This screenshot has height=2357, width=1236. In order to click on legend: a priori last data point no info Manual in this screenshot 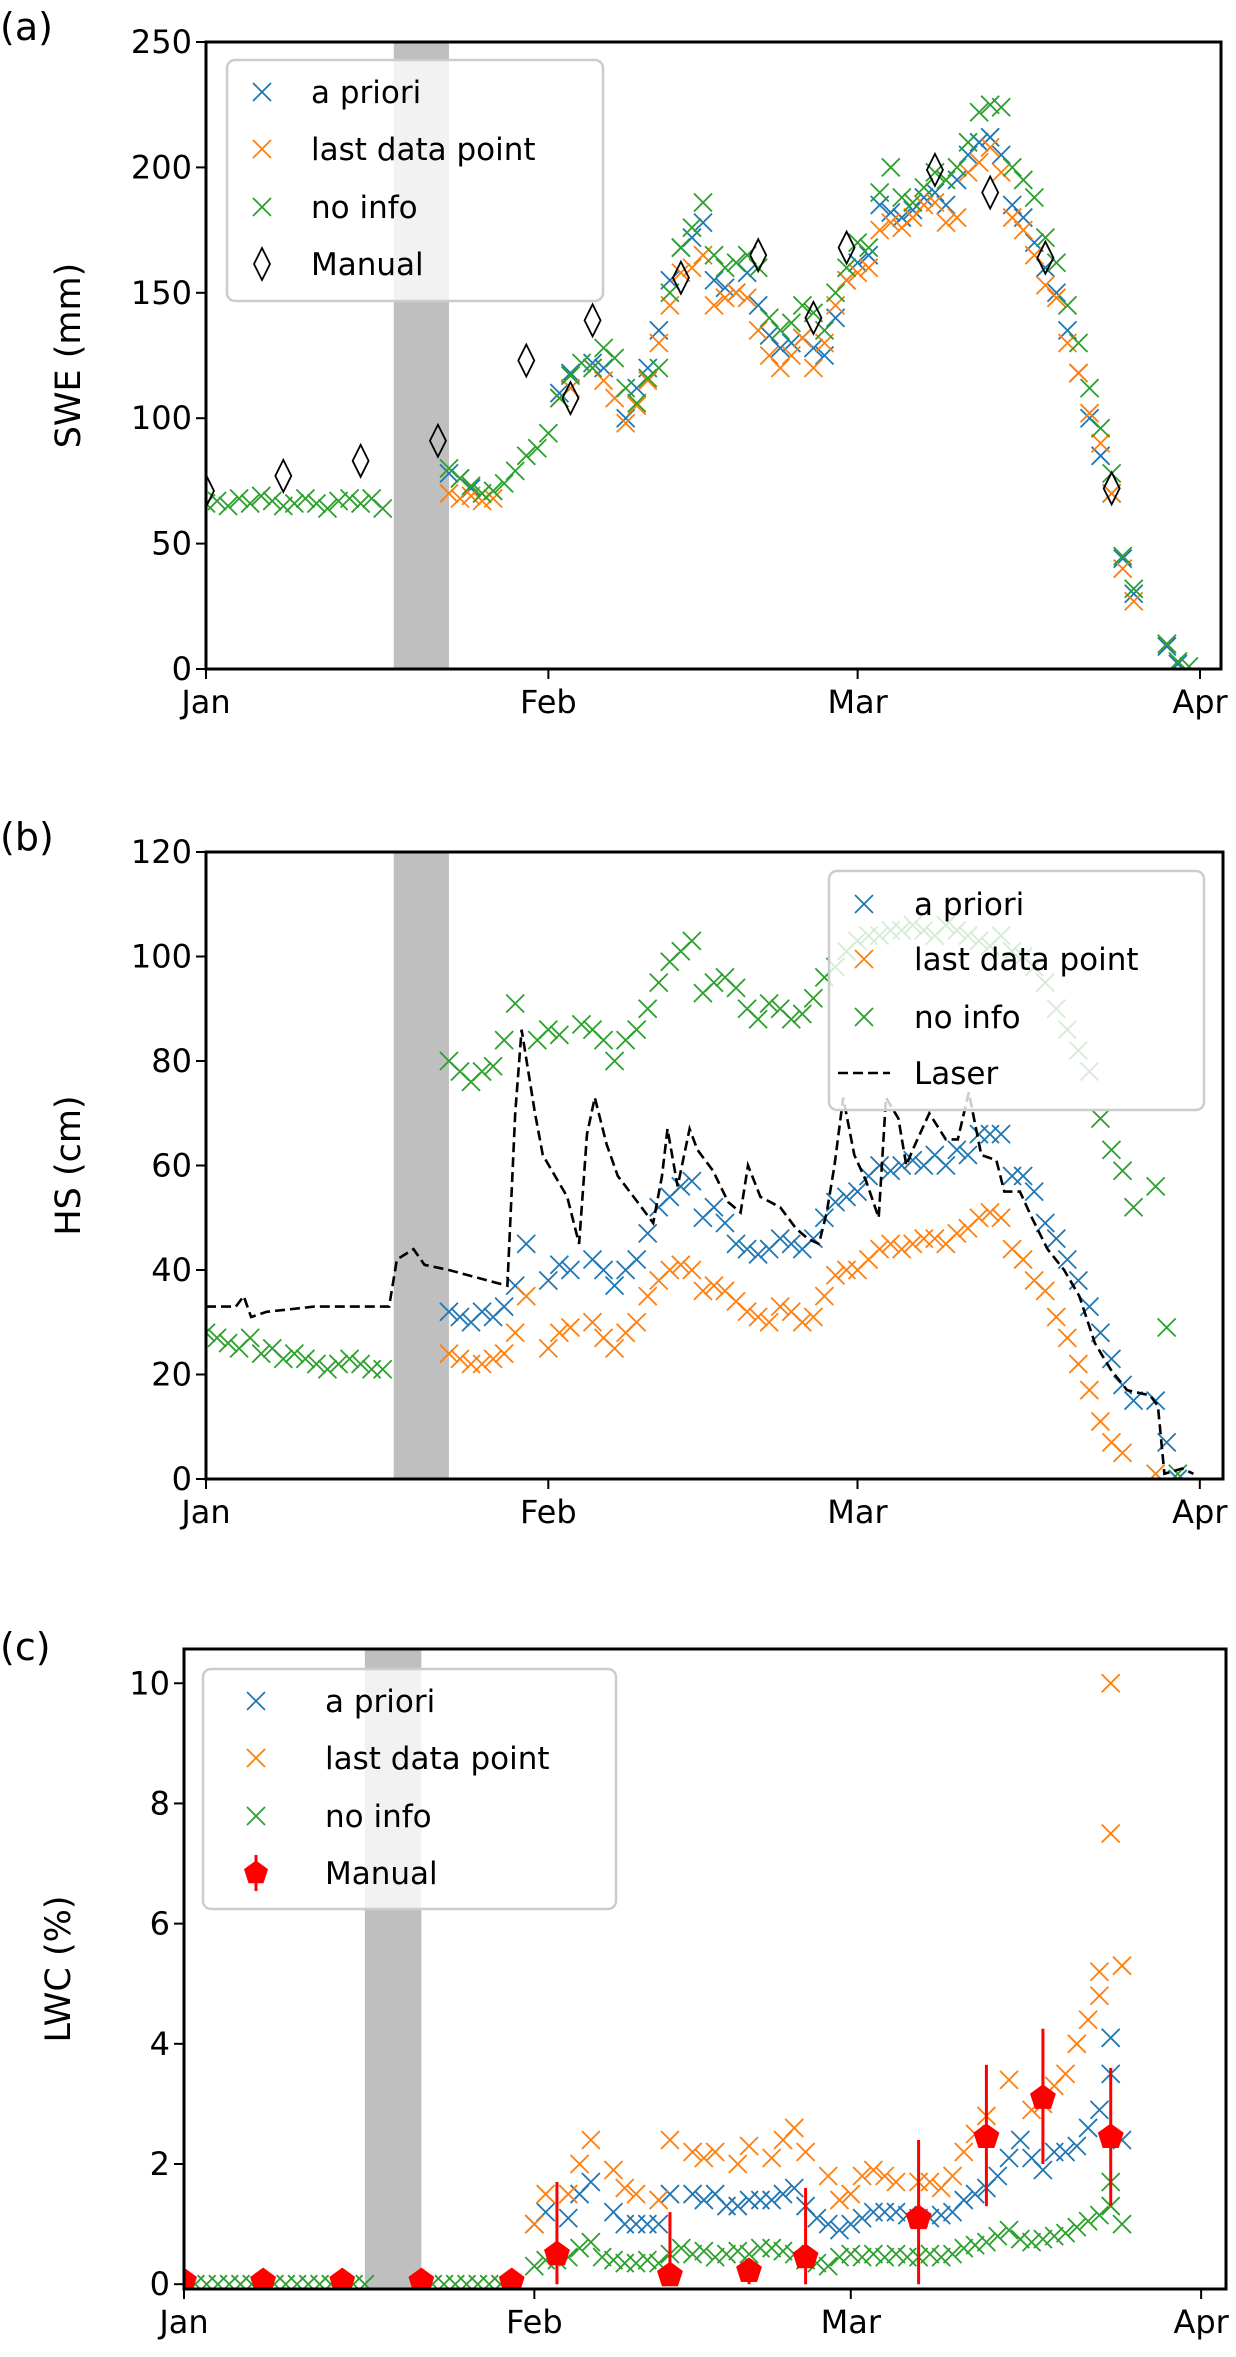, I will do `click(415, 180)`.